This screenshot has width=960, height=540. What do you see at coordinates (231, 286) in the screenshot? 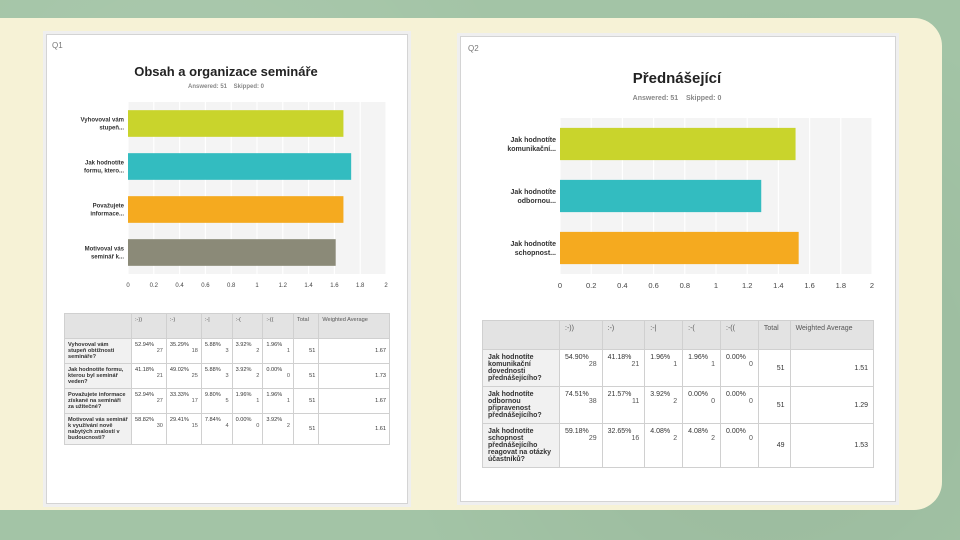
I see `x-tick-label: 0.8` at bounding box center [231, 286].